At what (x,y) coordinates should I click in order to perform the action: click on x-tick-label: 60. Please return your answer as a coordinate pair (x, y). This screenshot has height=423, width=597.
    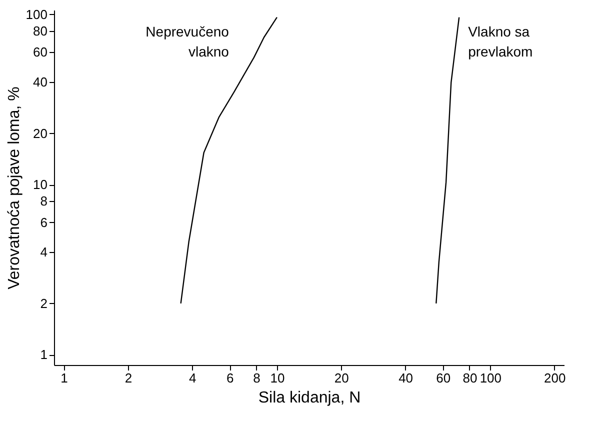
    Looking at the image, I should click on (443, 378).